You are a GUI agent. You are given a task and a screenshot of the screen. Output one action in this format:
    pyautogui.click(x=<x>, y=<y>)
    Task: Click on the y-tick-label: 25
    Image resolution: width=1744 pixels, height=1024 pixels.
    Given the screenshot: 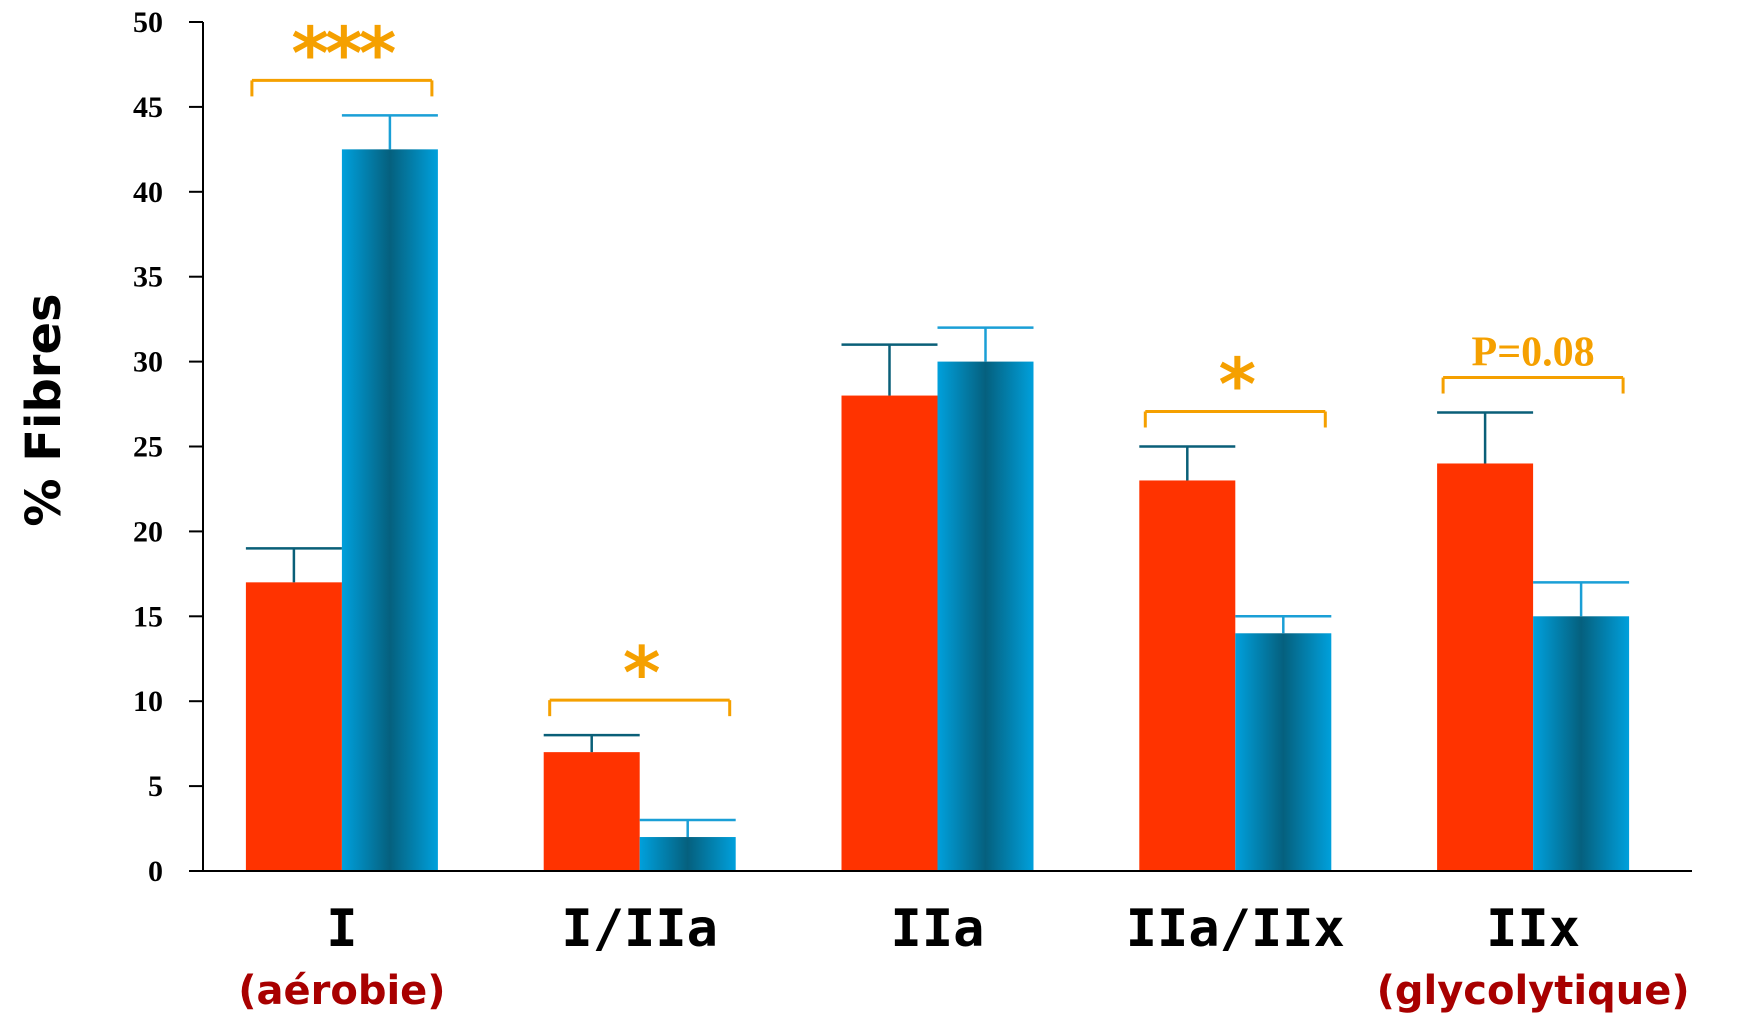 What is the action you would take?
    pyautogui.click(x=148, y=447)
    